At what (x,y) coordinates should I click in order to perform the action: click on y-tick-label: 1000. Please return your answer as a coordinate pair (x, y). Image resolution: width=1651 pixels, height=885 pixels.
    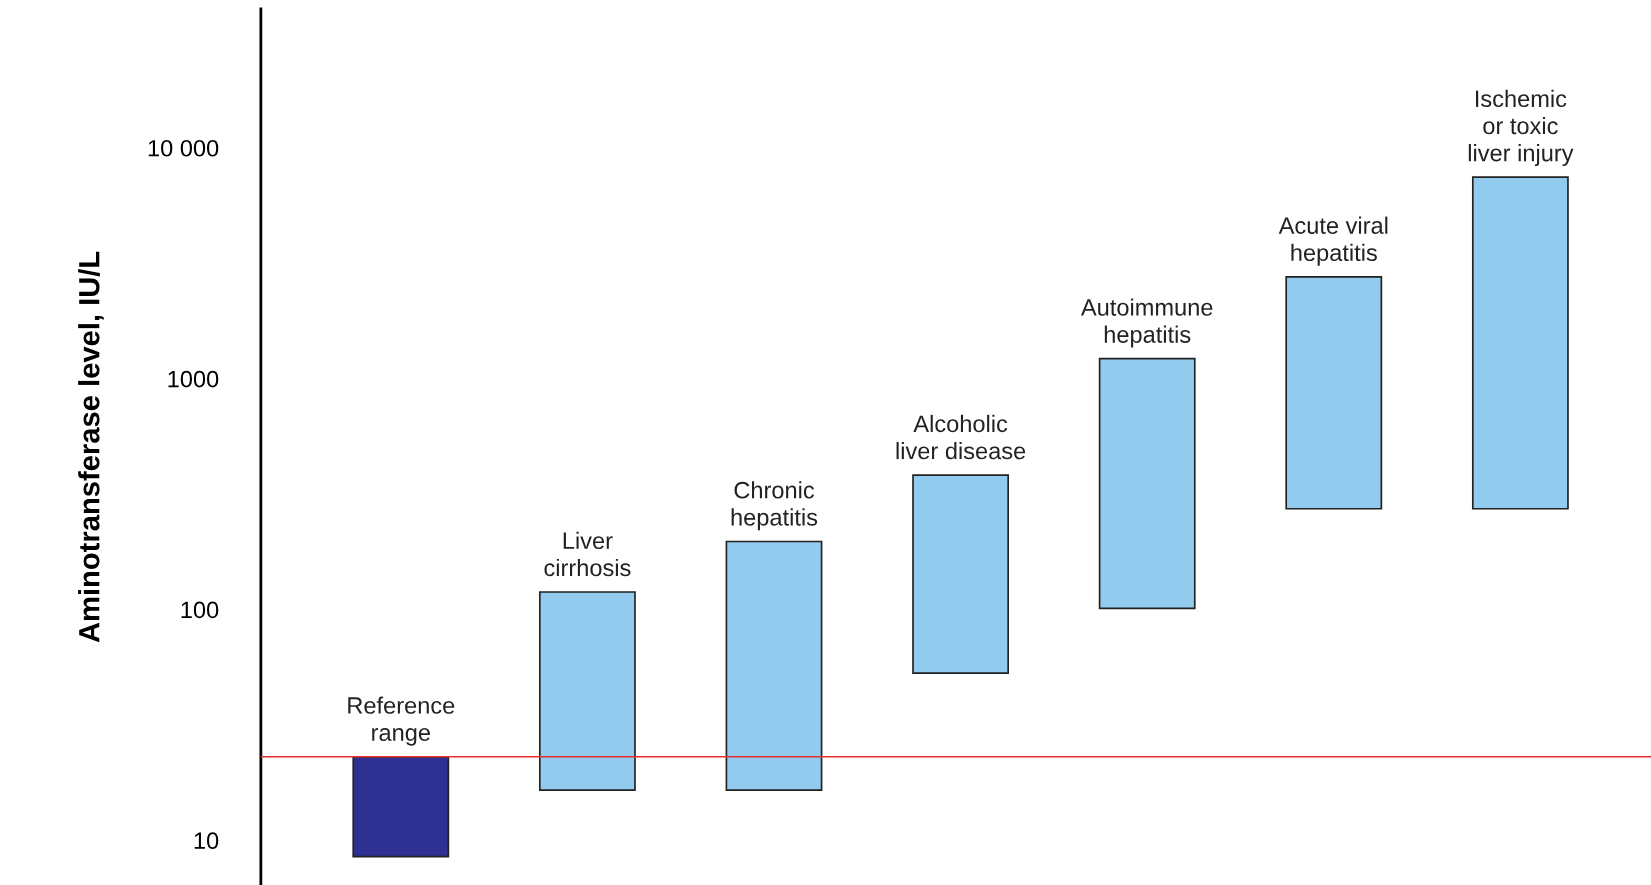
    Looking at the image, I should click on (193, 379).